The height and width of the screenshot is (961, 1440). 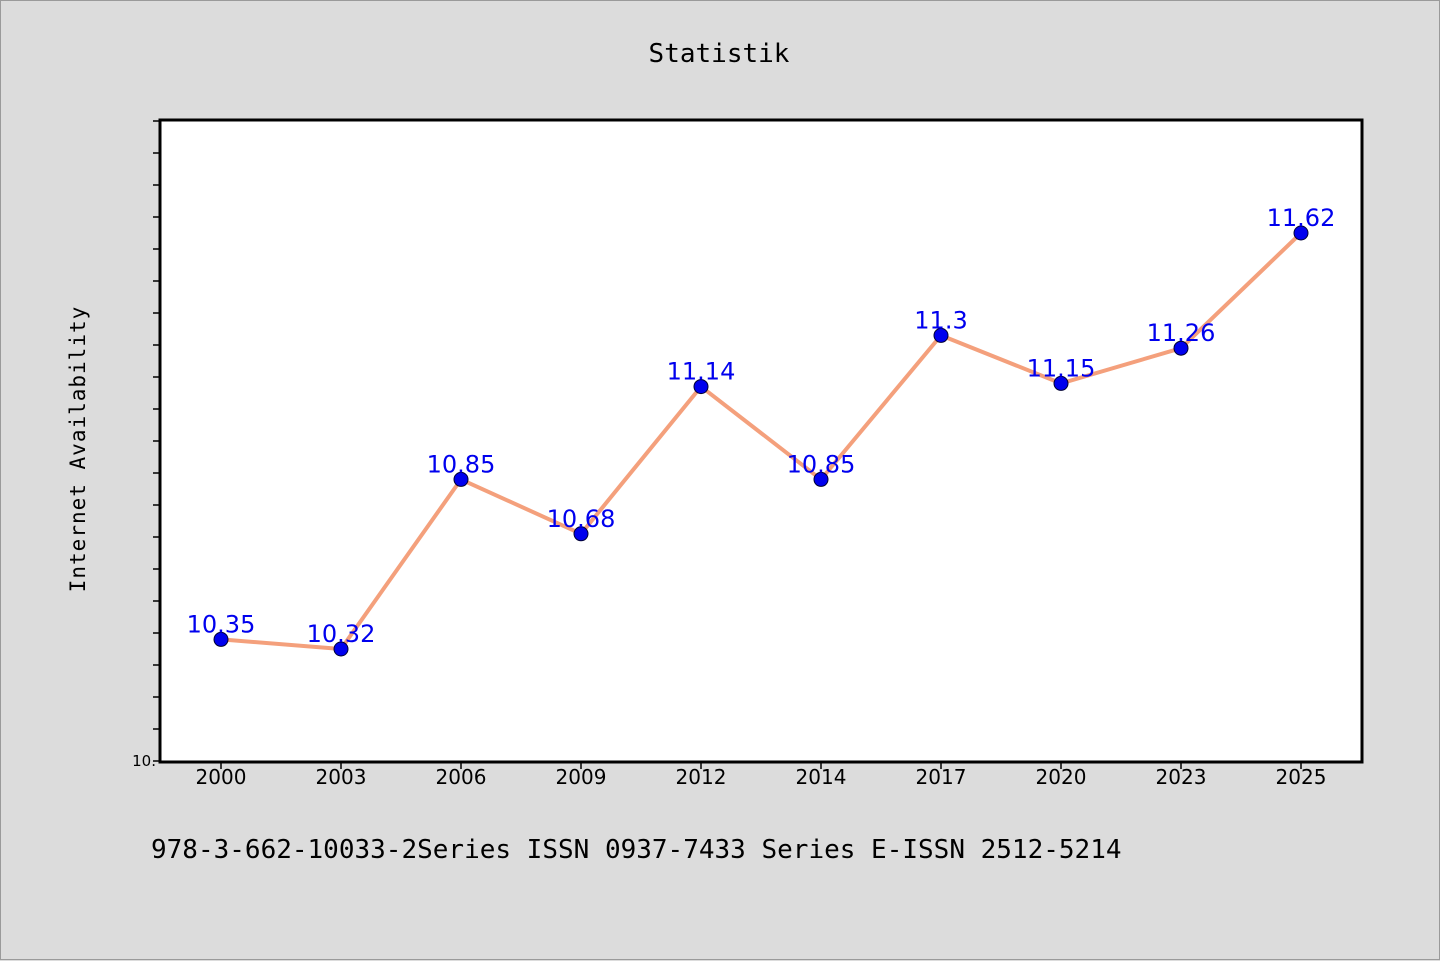 What do you see at coordinates (821, 777) in the screenshot?
I see `x-tick-label: 2014` at bounding box center [821, 777].